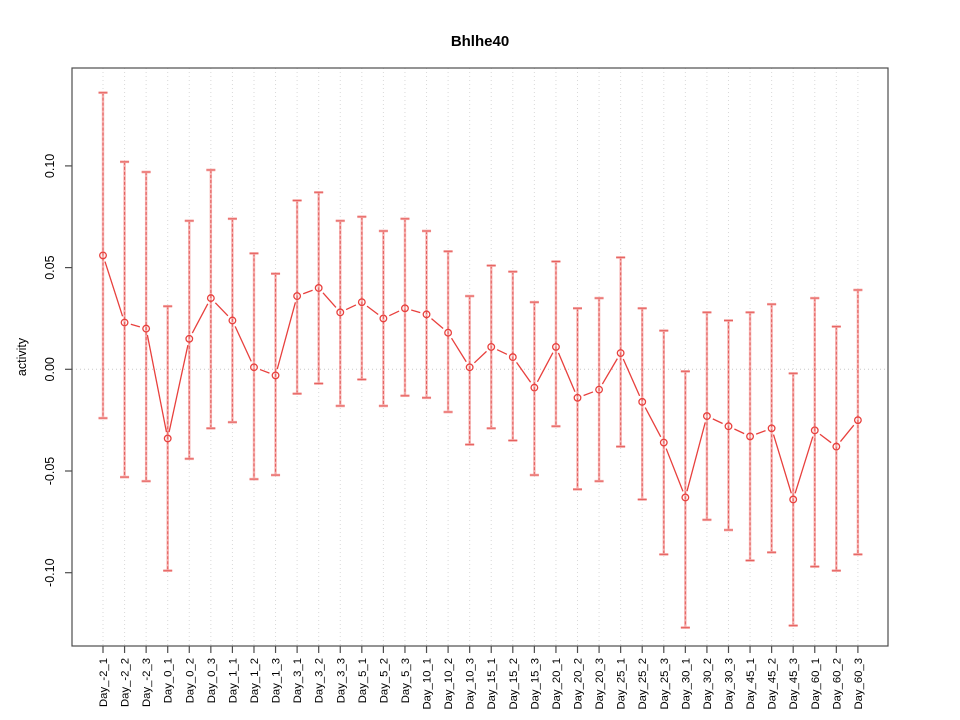 The image size is (960, 720). I want to click on x-tick-label: Day_20_1, so click(557, 684).